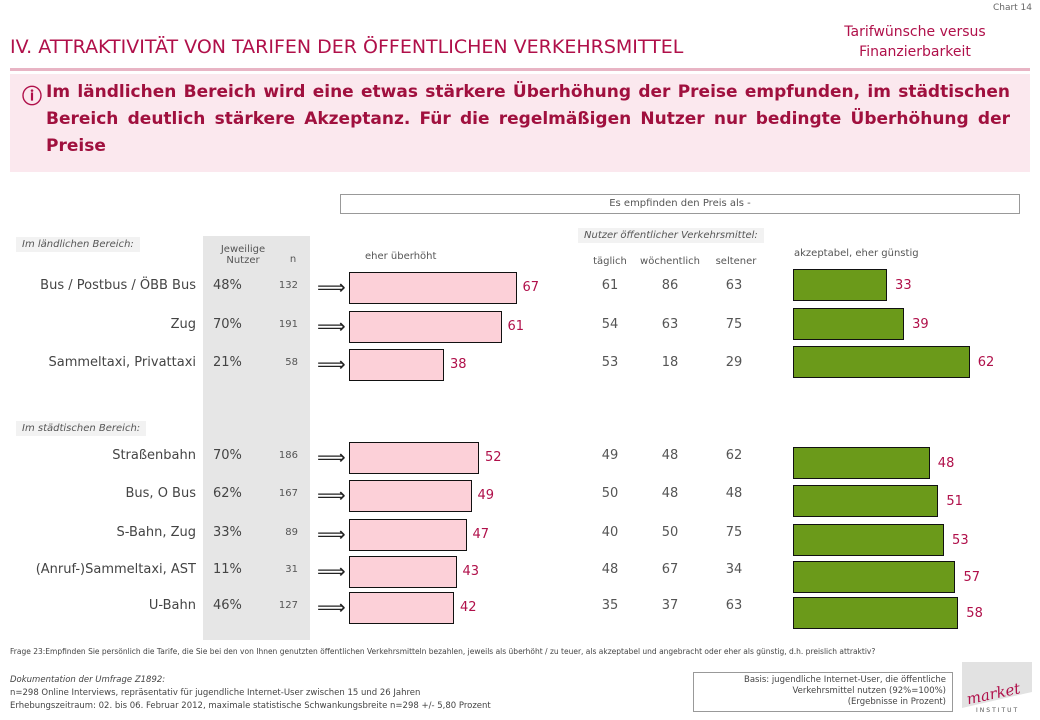 The image size is (1040, 720). Describe the element at coordinates (670, 569) in the screenshot. I see `weekly-value: 67` at that location.